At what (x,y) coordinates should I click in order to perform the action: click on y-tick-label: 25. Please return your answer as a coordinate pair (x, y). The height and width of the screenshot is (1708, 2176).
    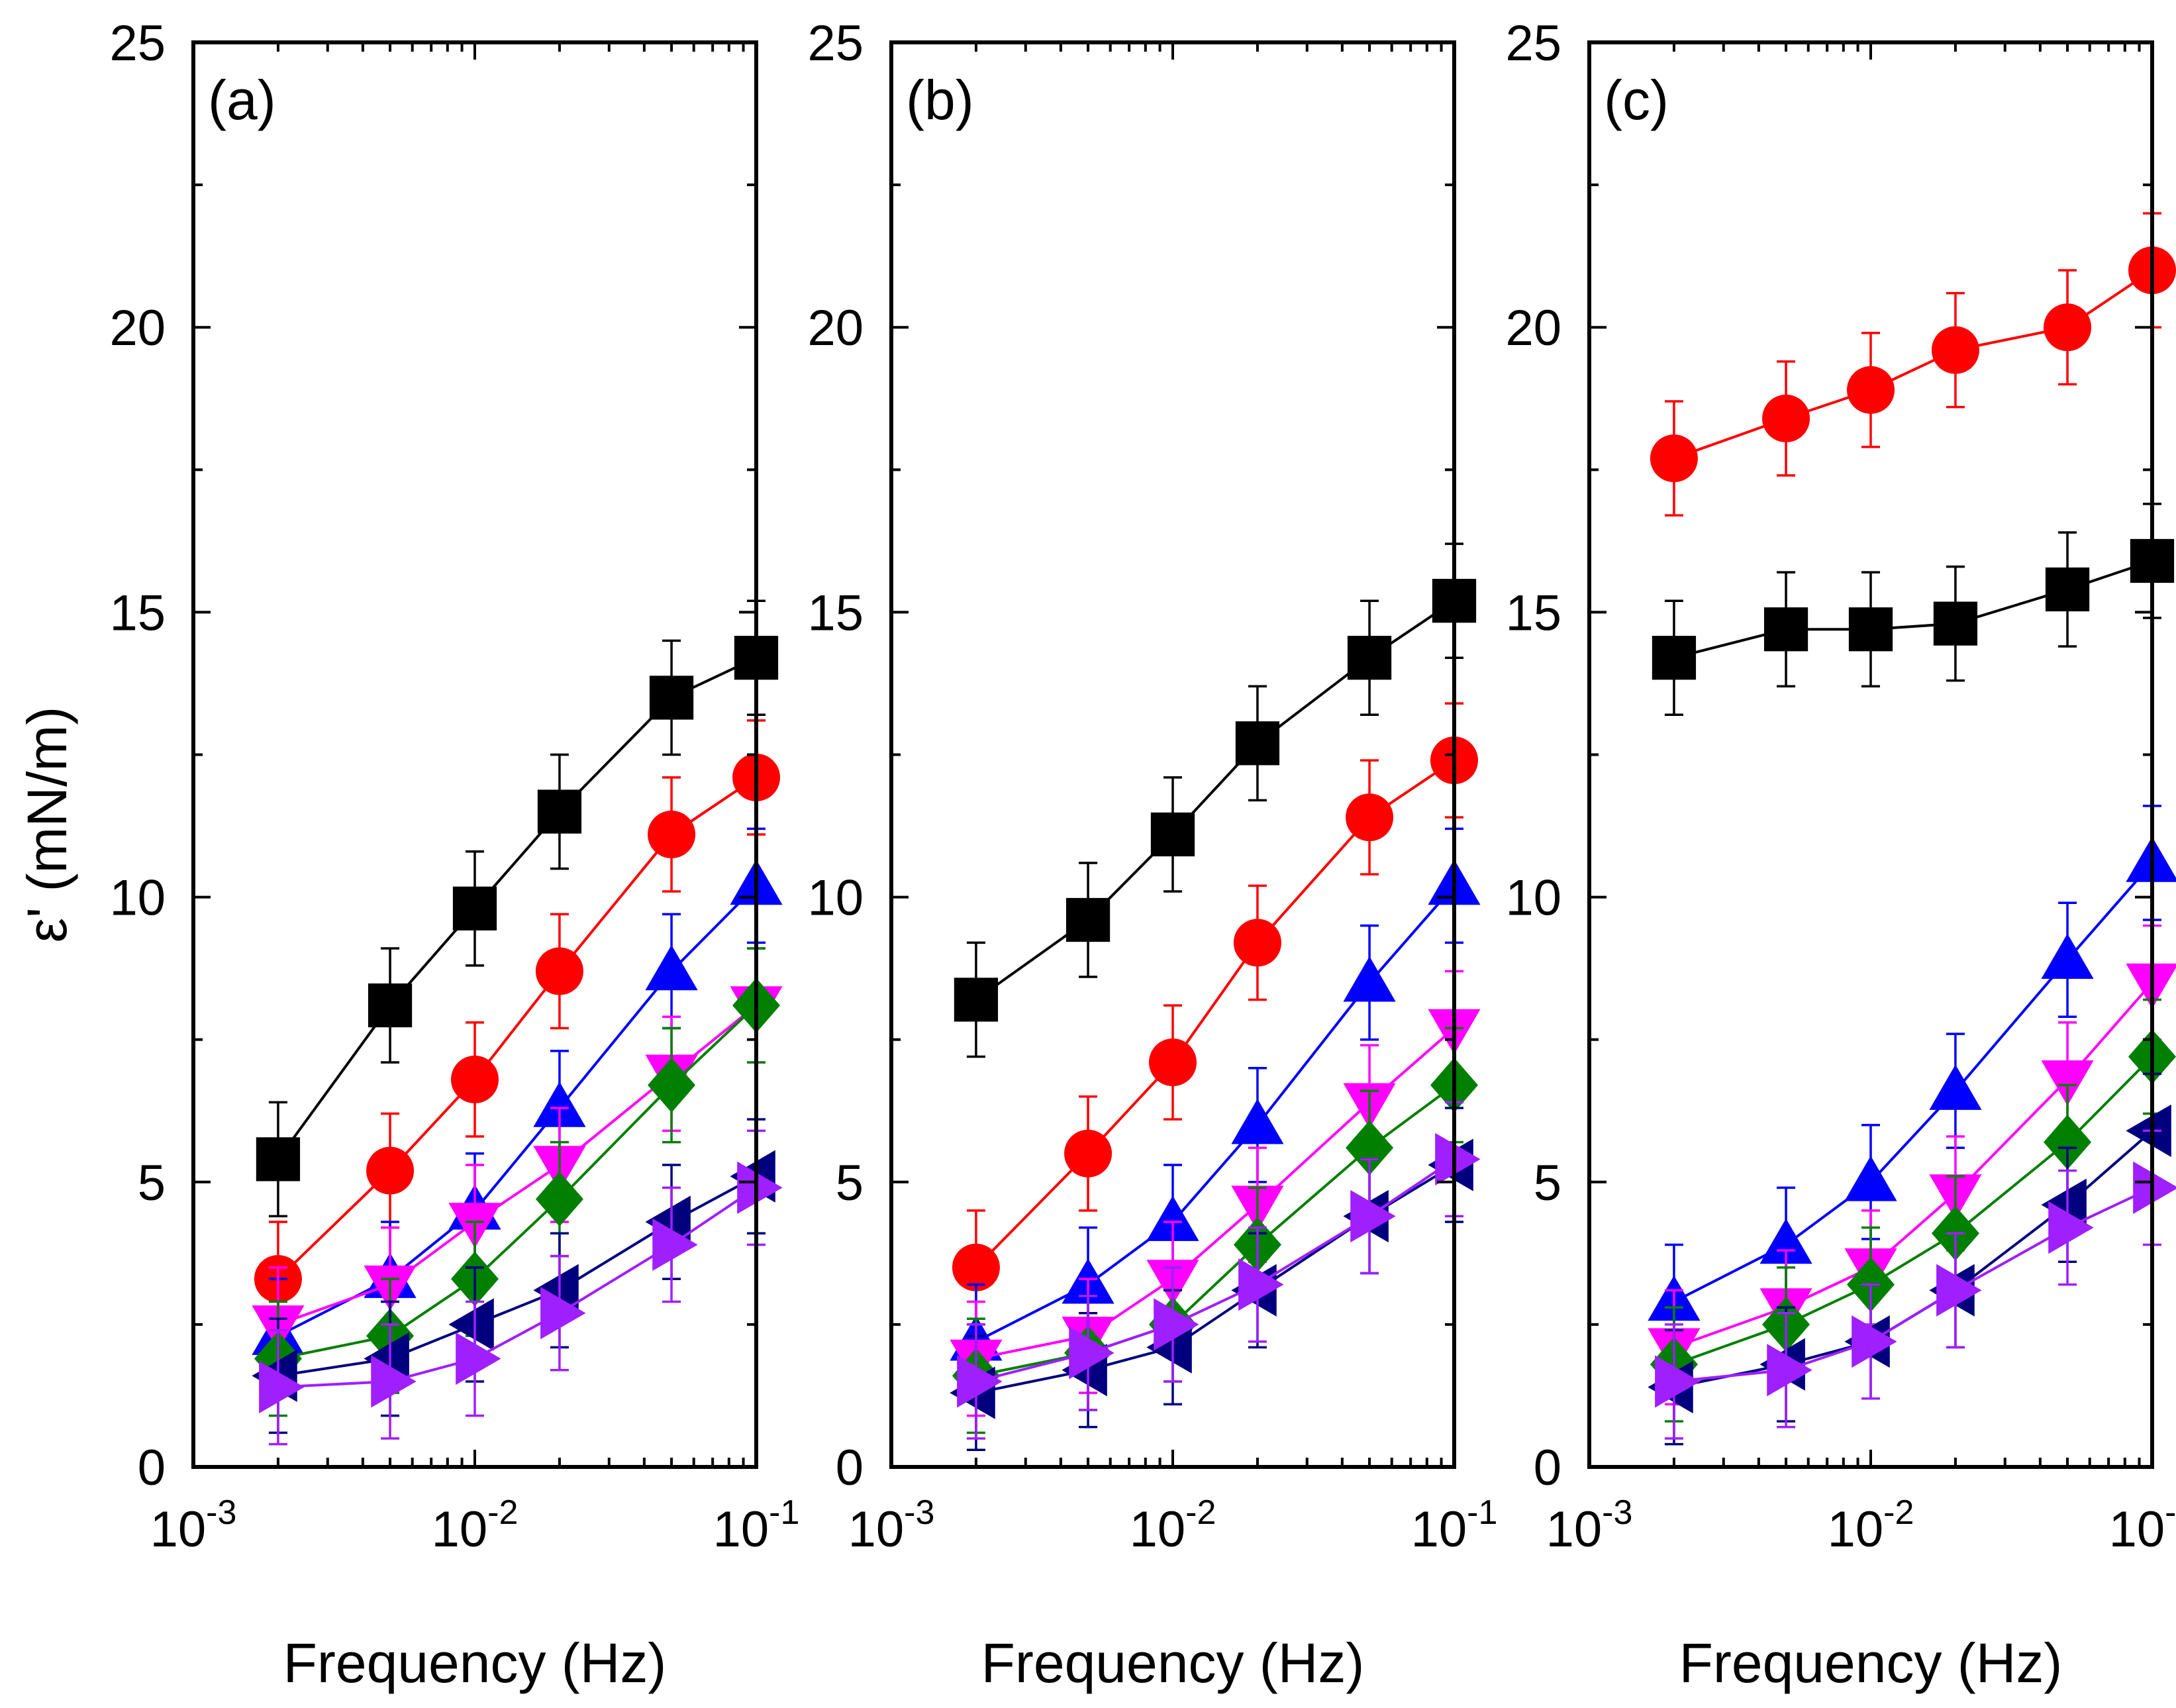
    Looking at the image, I should click on (137, 44).